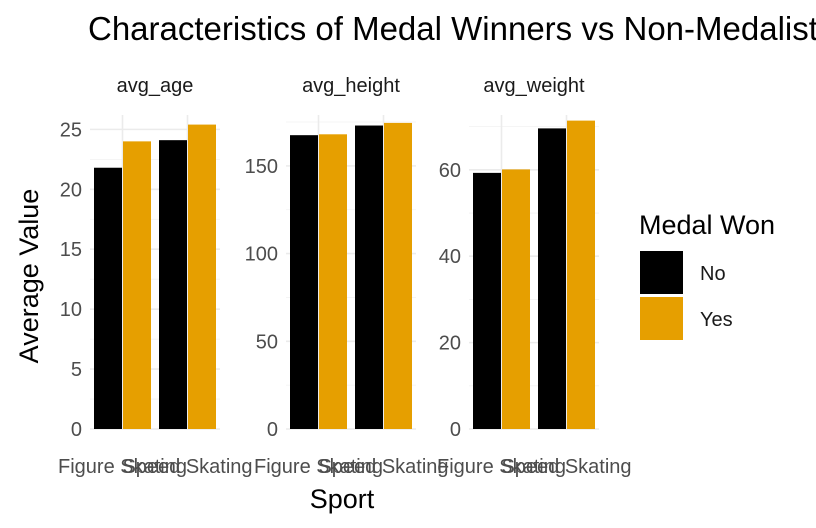 The image size is (816, 528). What do you see at coordinates (108, 298) in the screenshot?
I see `bar-avg_age-figure-skating-no` at bounding box center [108, 298].